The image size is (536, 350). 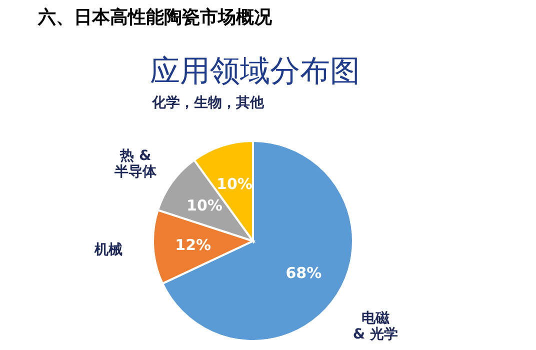 I want to click on slice-label: 化学，生物，其他, so click(x=208, y=103).